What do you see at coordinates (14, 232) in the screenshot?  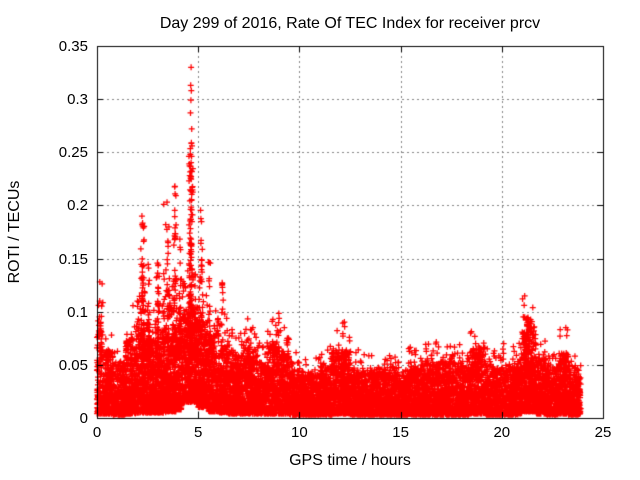 I see `y-axis-label: ROTI / TECUs` at bounding box center [14, 232].